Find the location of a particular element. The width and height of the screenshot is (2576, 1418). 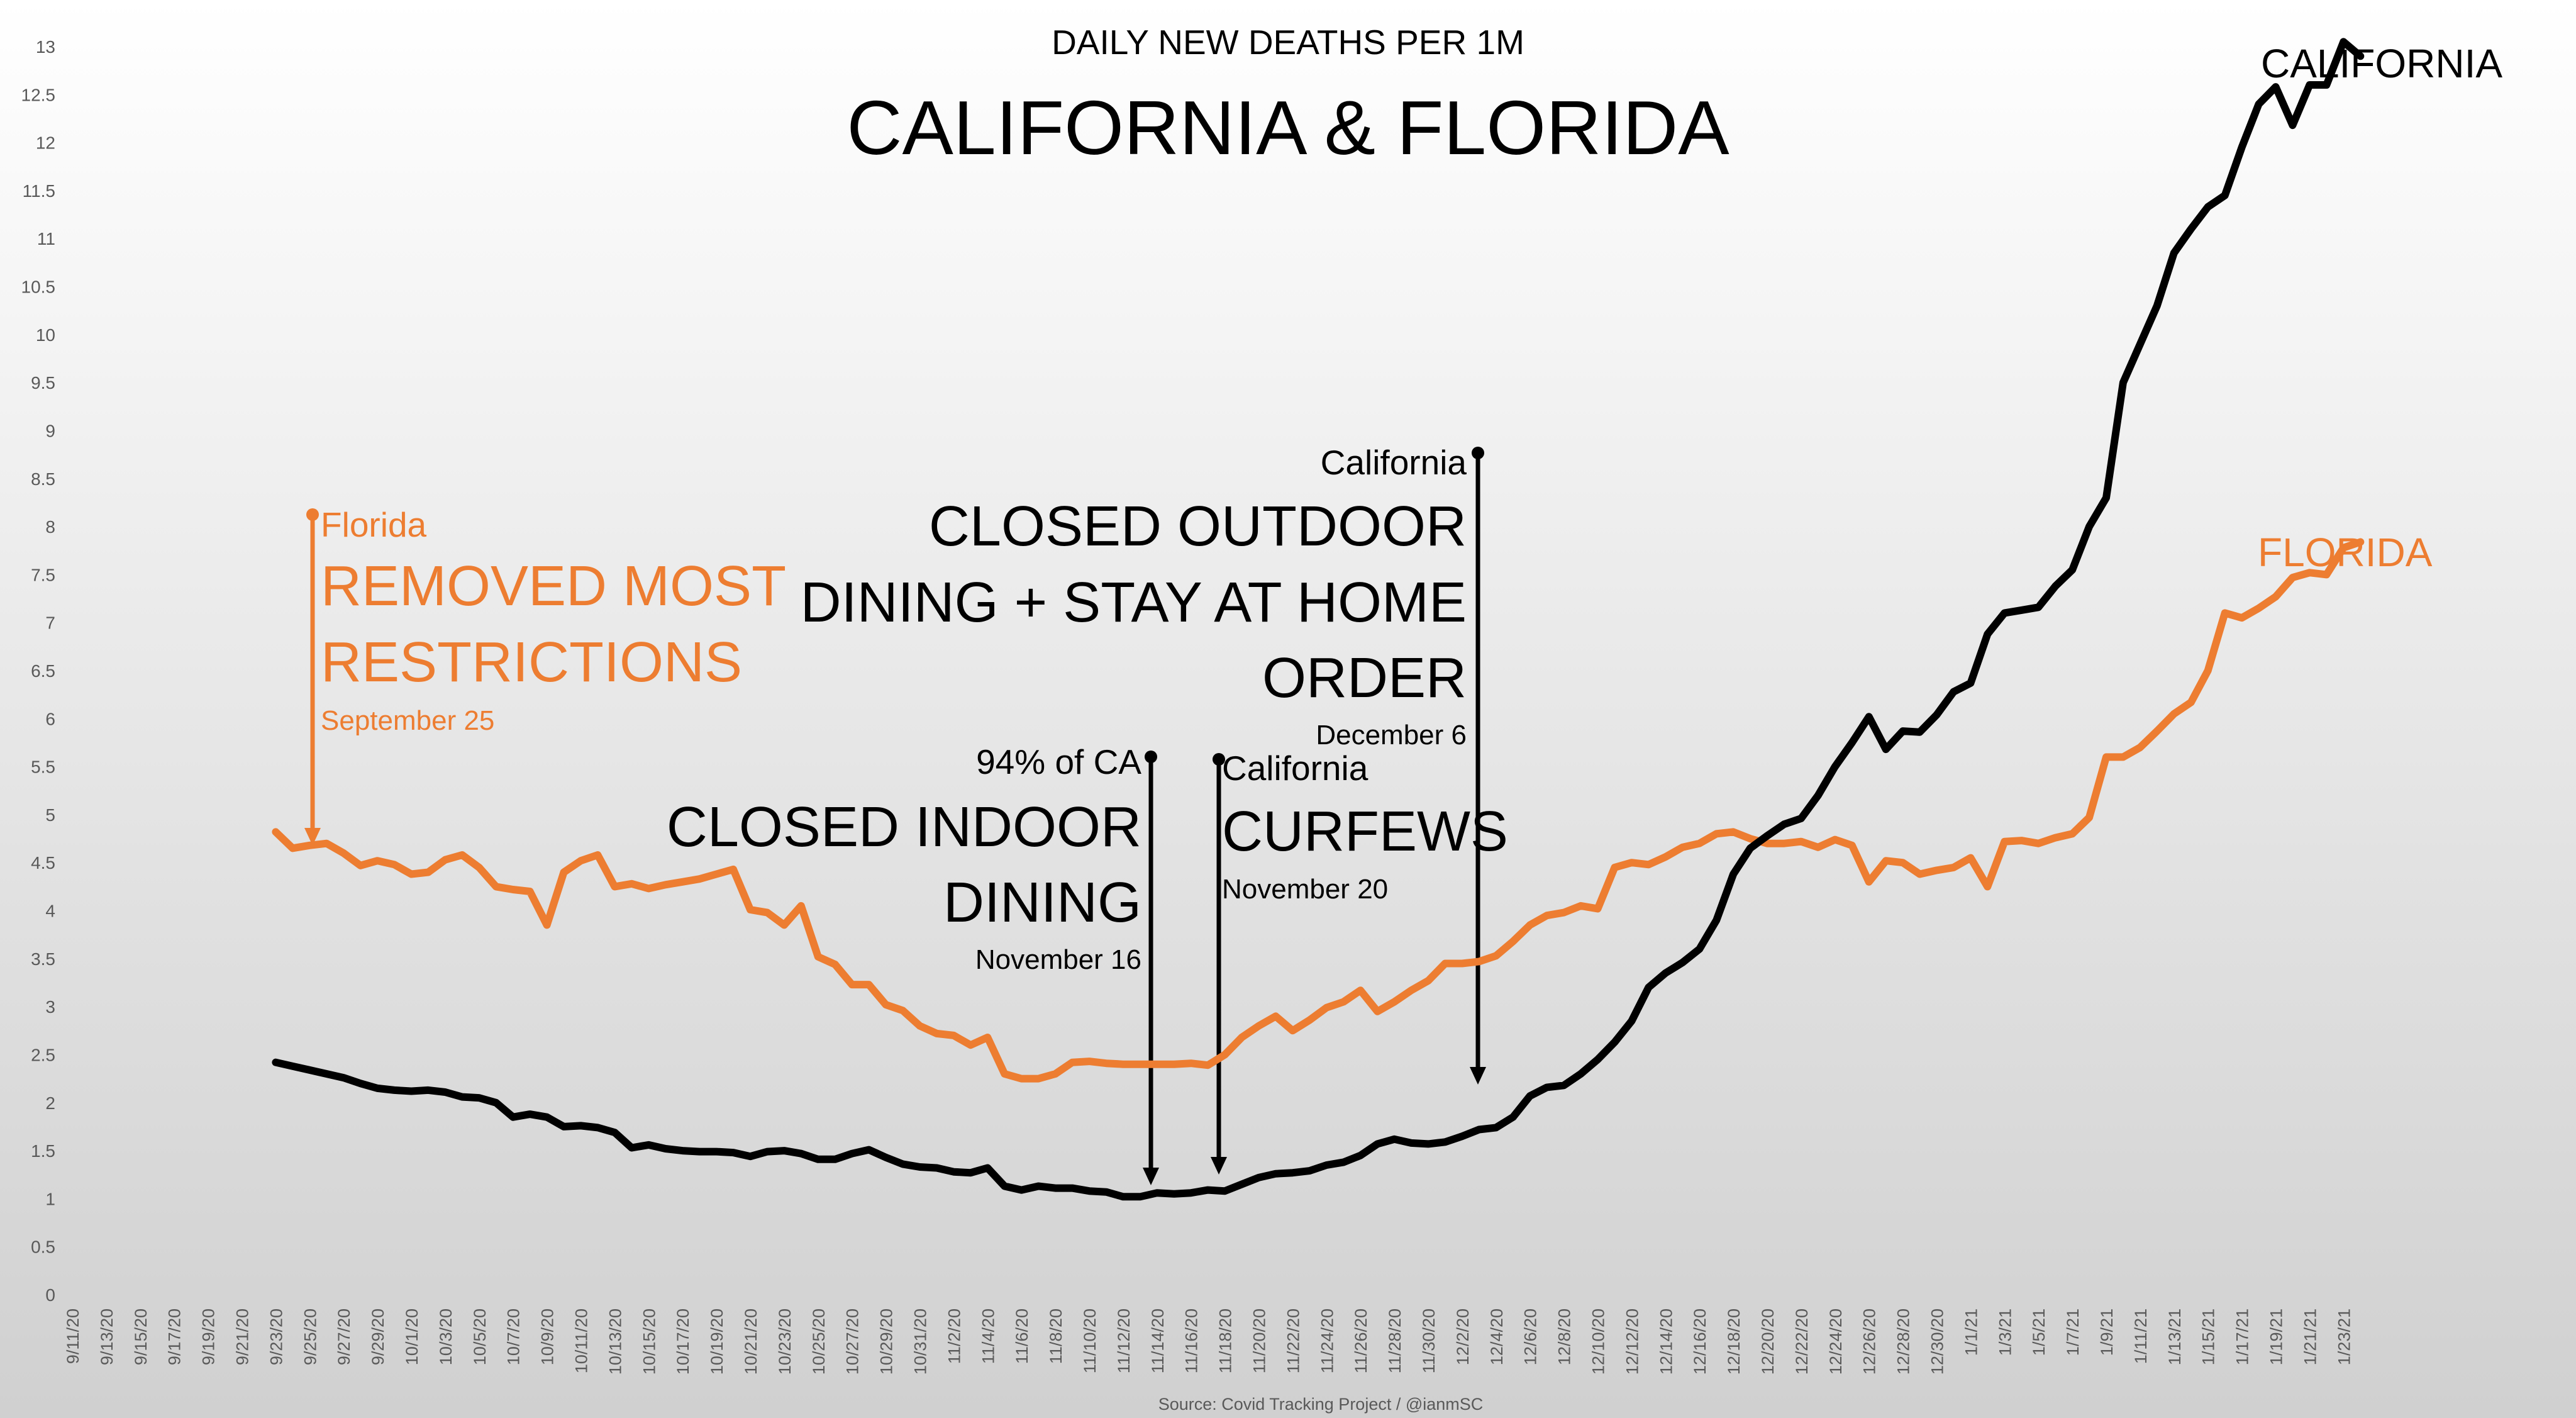

x-tick-label: 10/3/20 is located at coordinates (445, 1337).